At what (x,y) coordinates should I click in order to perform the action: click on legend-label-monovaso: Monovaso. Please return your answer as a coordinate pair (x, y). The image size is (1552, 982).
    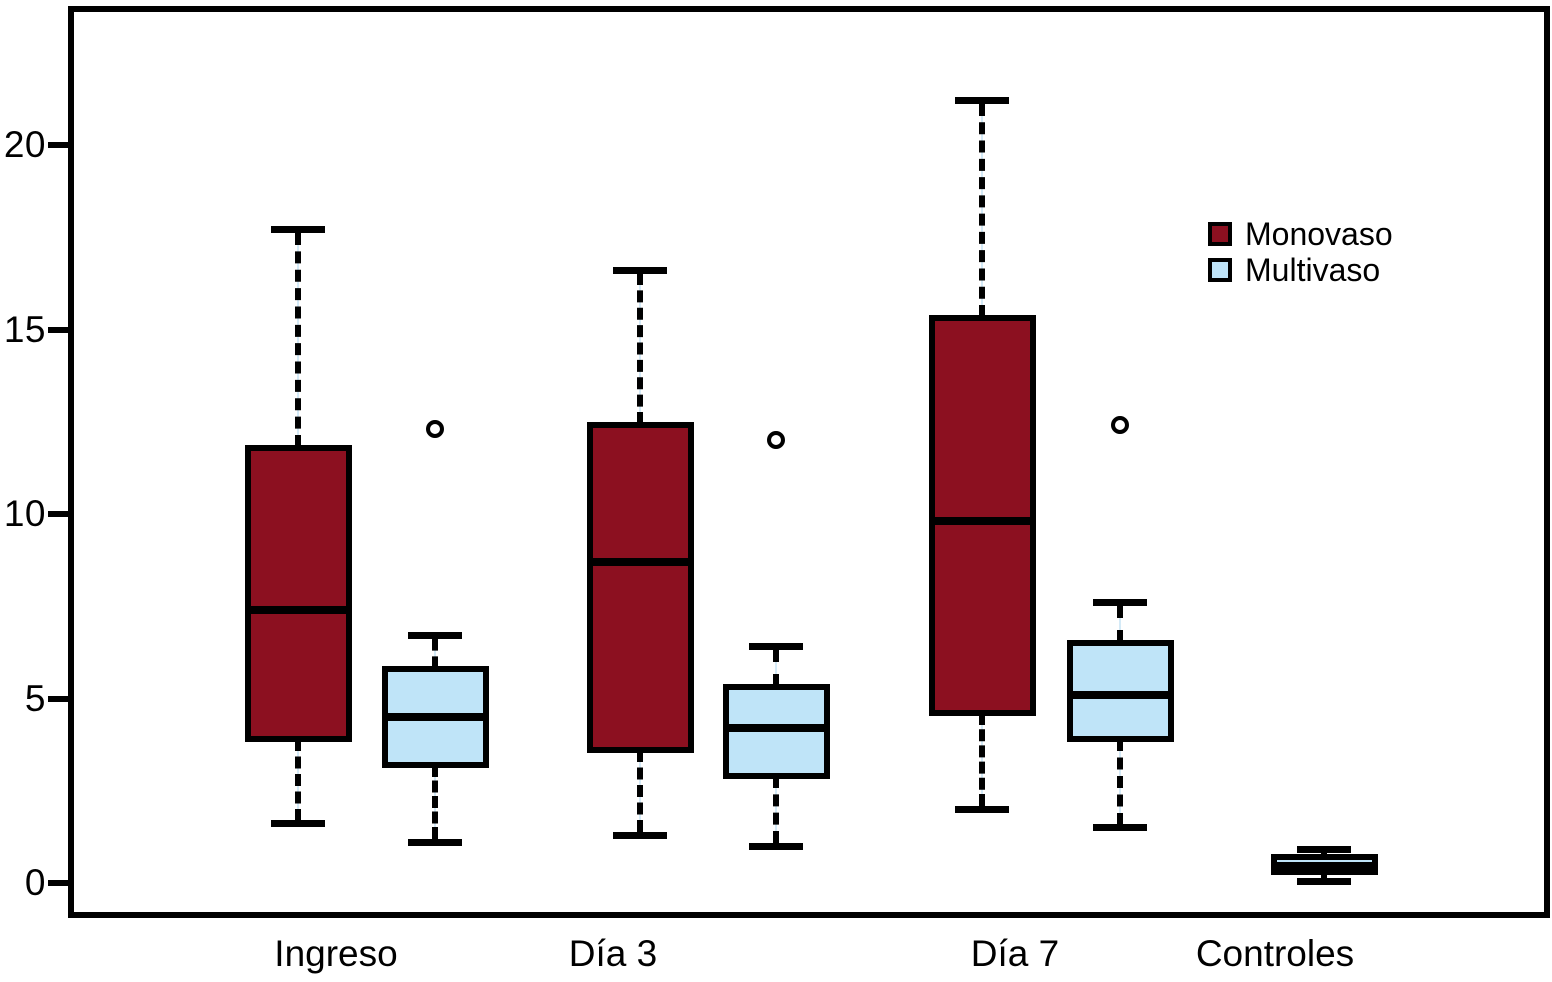
    Looking at the image, I should click on (1319, 234).